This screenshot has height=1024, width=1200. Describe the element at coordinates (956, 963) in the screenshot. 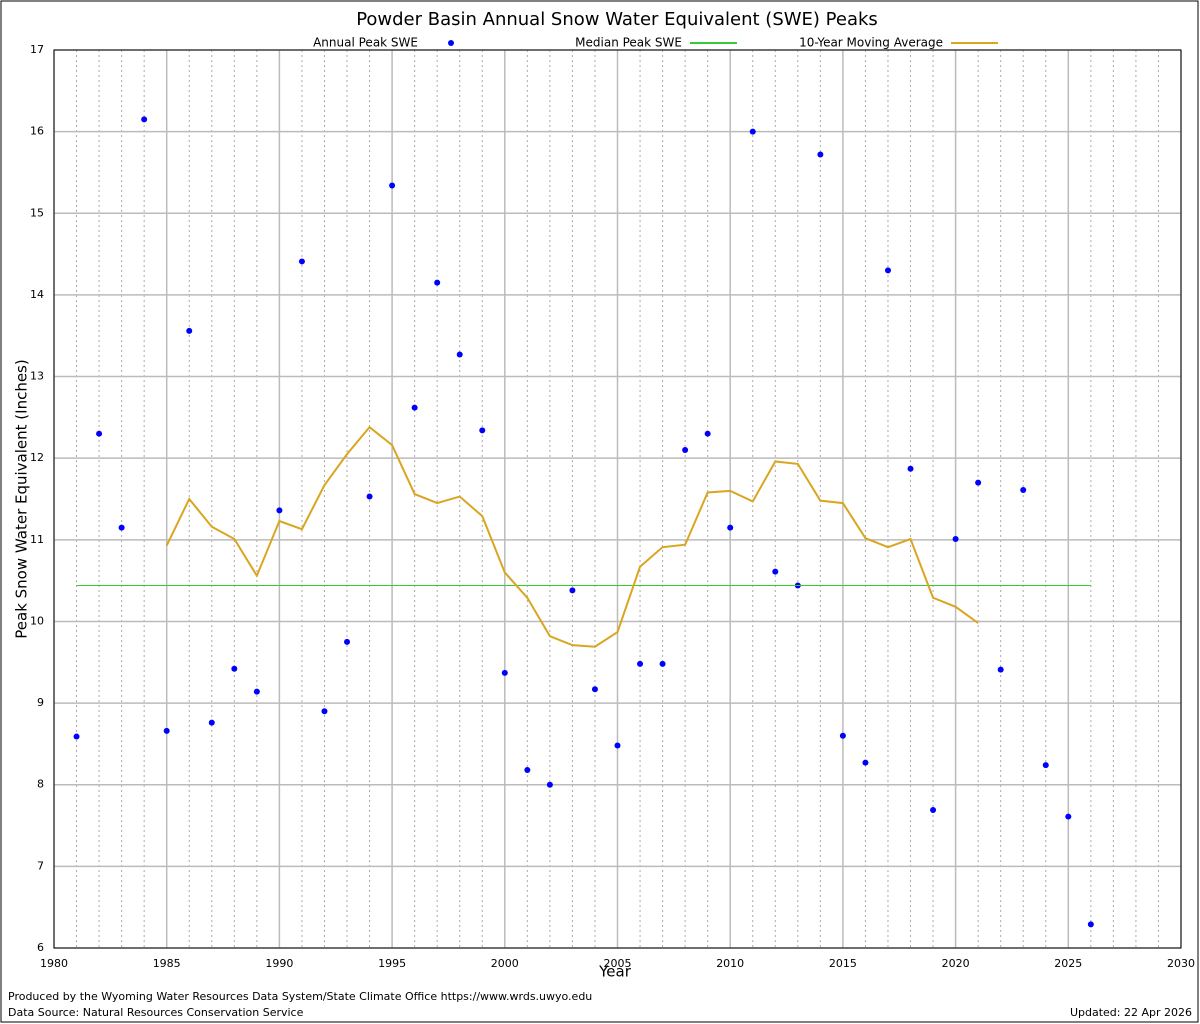

I see `x-tick-label: 2020` at that location.